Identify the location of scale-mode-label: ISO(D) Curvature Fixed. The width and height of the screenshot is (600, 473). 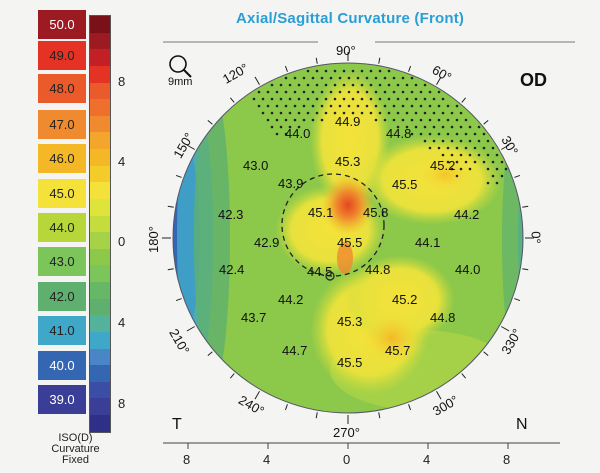
(75, 449).